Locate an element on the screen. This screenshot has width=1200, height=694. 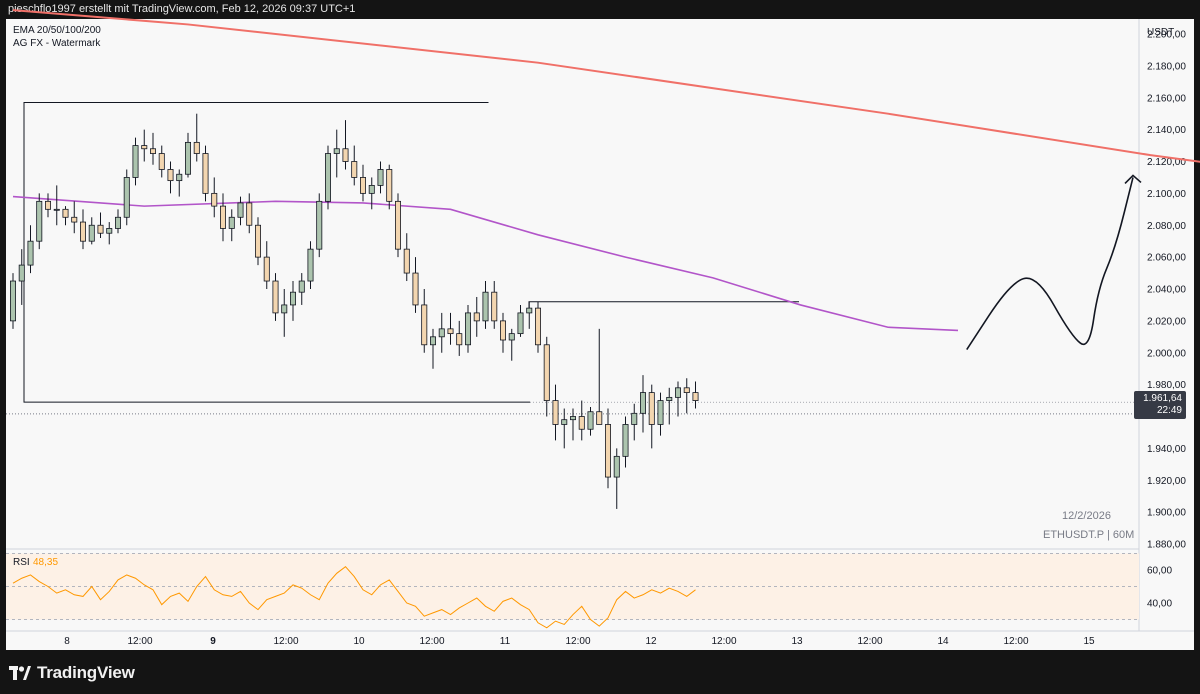
time-tick-label: 15 is located at coordinates (1089, 641).